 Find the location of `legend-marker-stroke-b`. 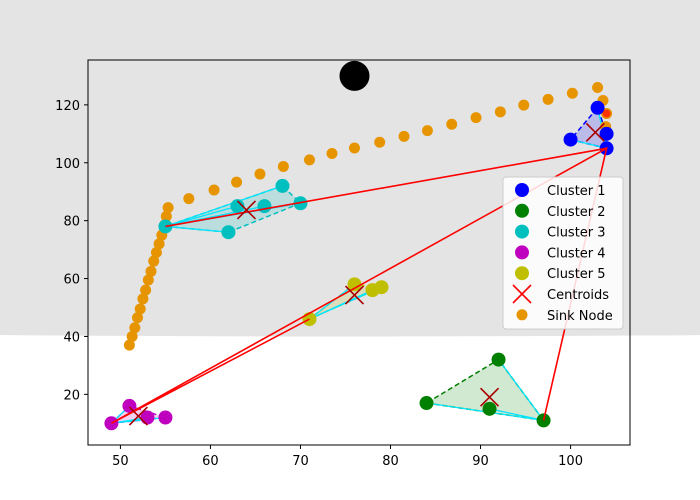

legend-marker-stroke-b is located at coordinates (522, 294).